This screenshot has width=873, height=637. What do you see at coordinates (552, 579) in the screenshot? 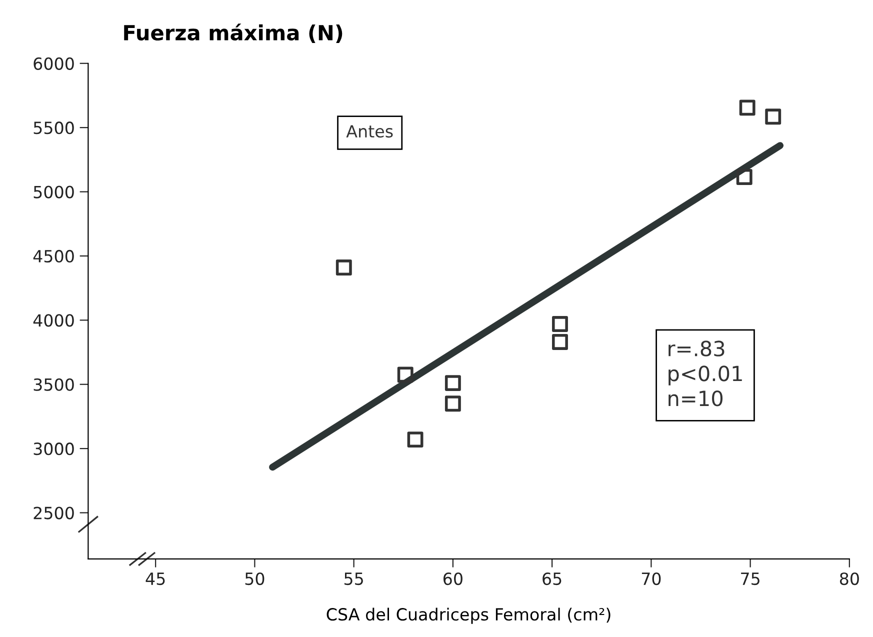
I see `x-tick-label: 65` at bounding box center [552, 579].